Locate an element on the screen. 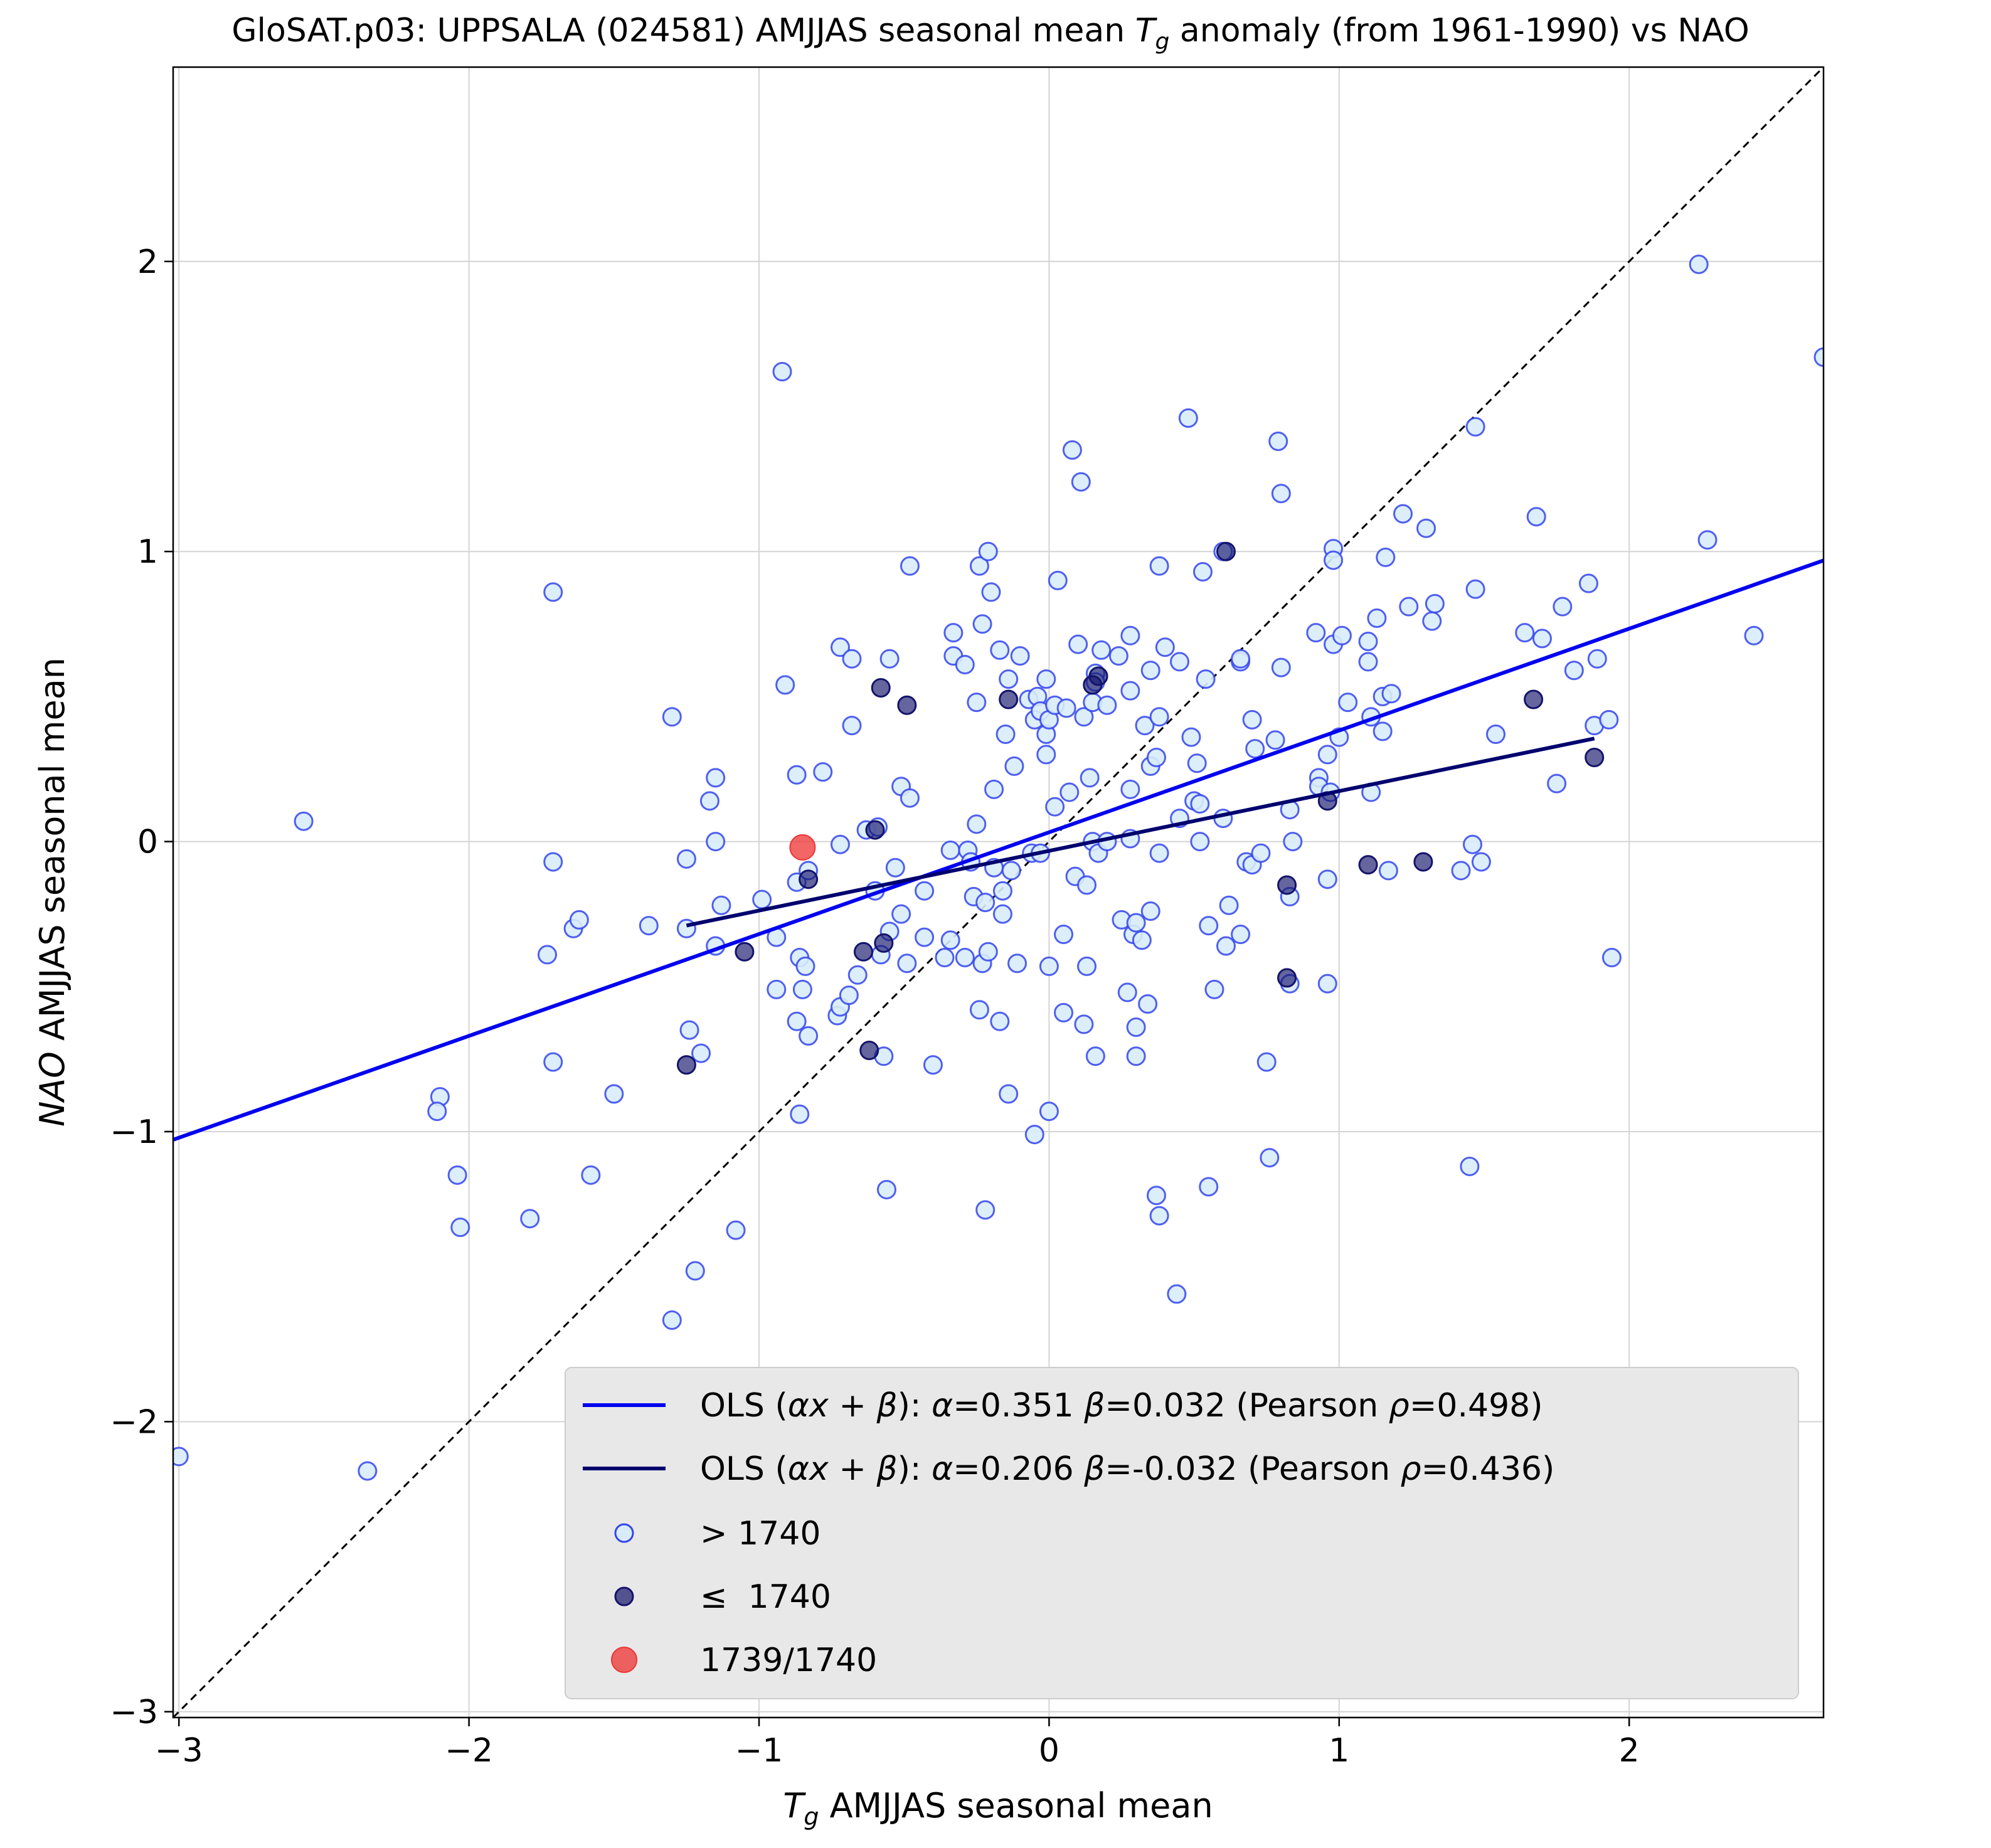 This screenshot has width=1991, height=1848. y-tick-label: 0 is located at coordinates (147, 842).